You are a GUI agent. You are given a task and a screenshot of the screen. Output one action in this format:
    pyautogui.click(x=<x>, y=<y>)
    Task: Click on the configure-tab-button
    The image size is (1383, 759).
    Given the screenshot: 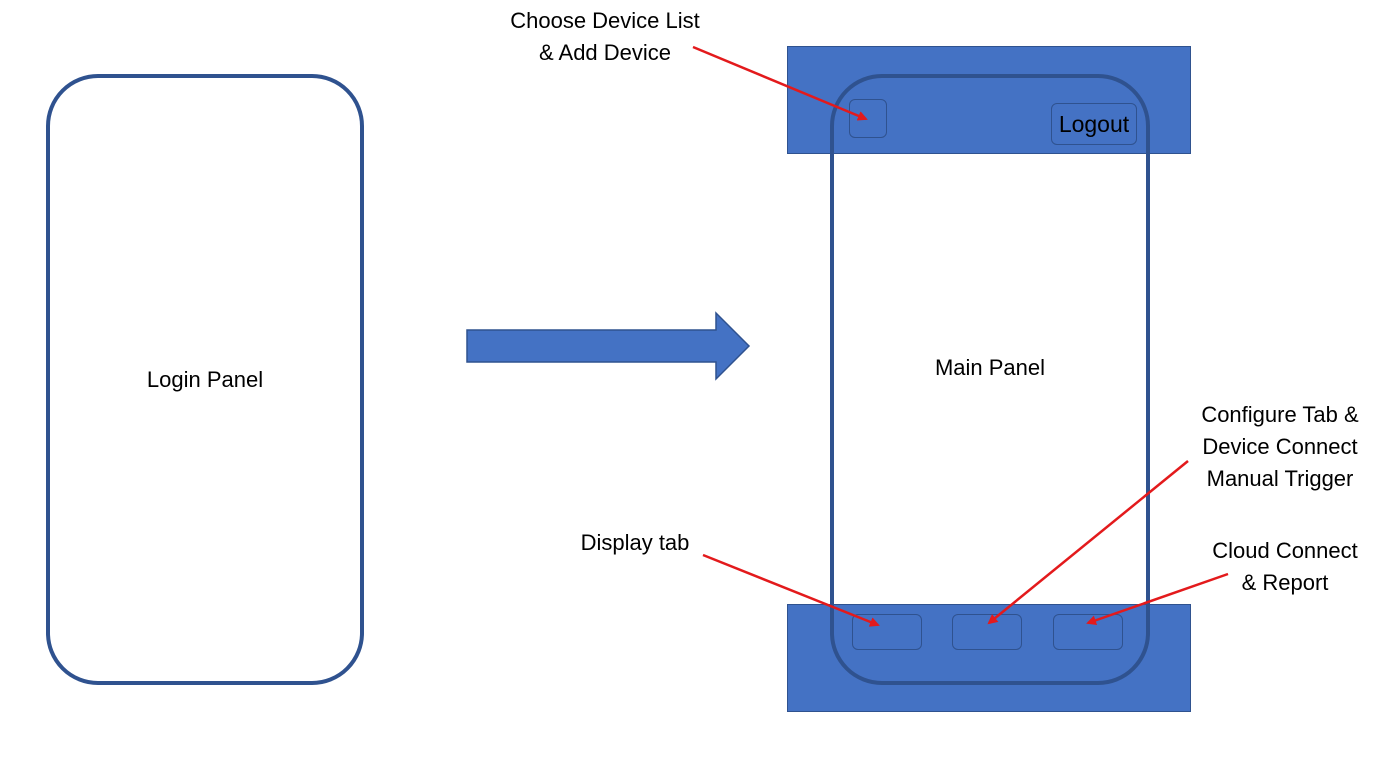 What is the action you would take?
    pyautogui.click(x=987, y=632)
    